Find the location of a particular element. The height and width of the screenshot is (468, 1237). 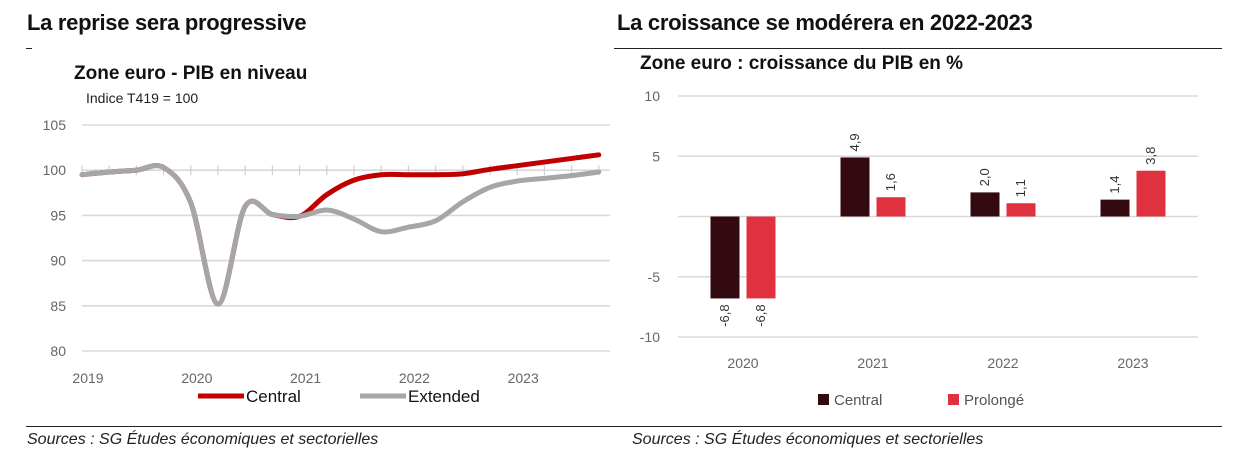

y-tick-label: 10 is located at coordinates (652, 96).